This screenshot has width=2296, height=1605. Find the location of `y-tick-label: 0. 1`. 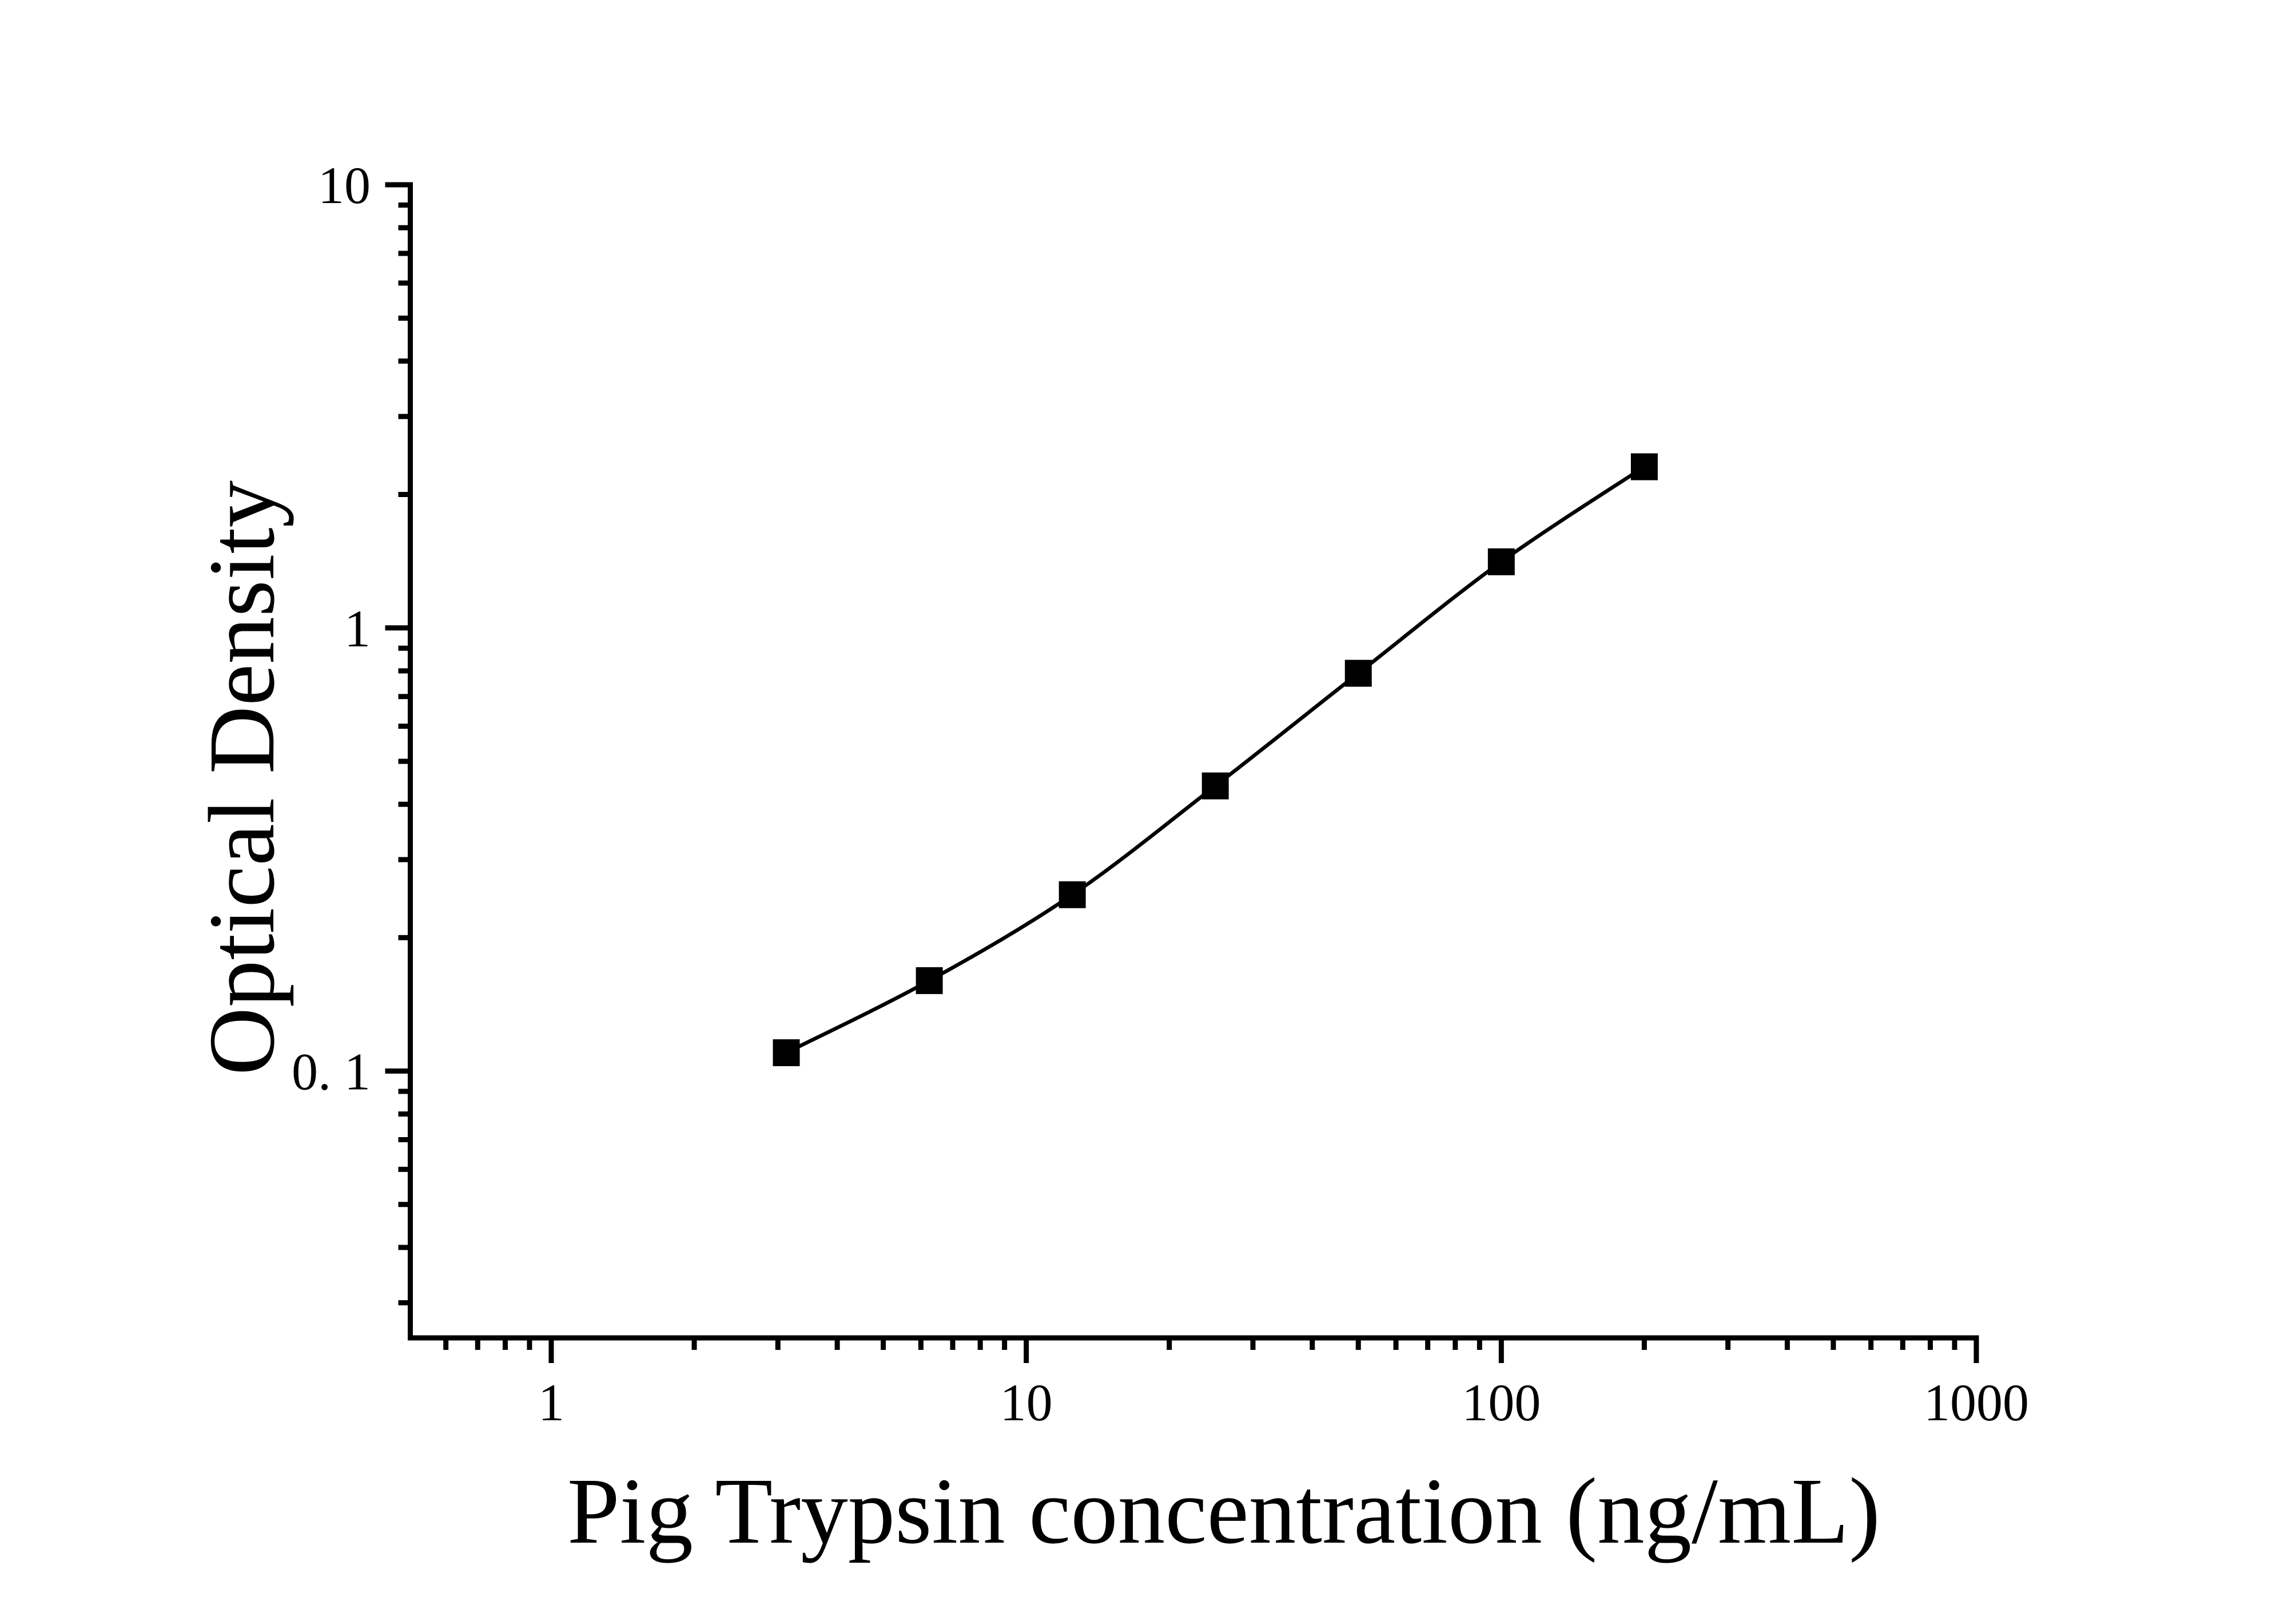

y-tick-label: 0. 1 is located at coordinates (332, 1072).